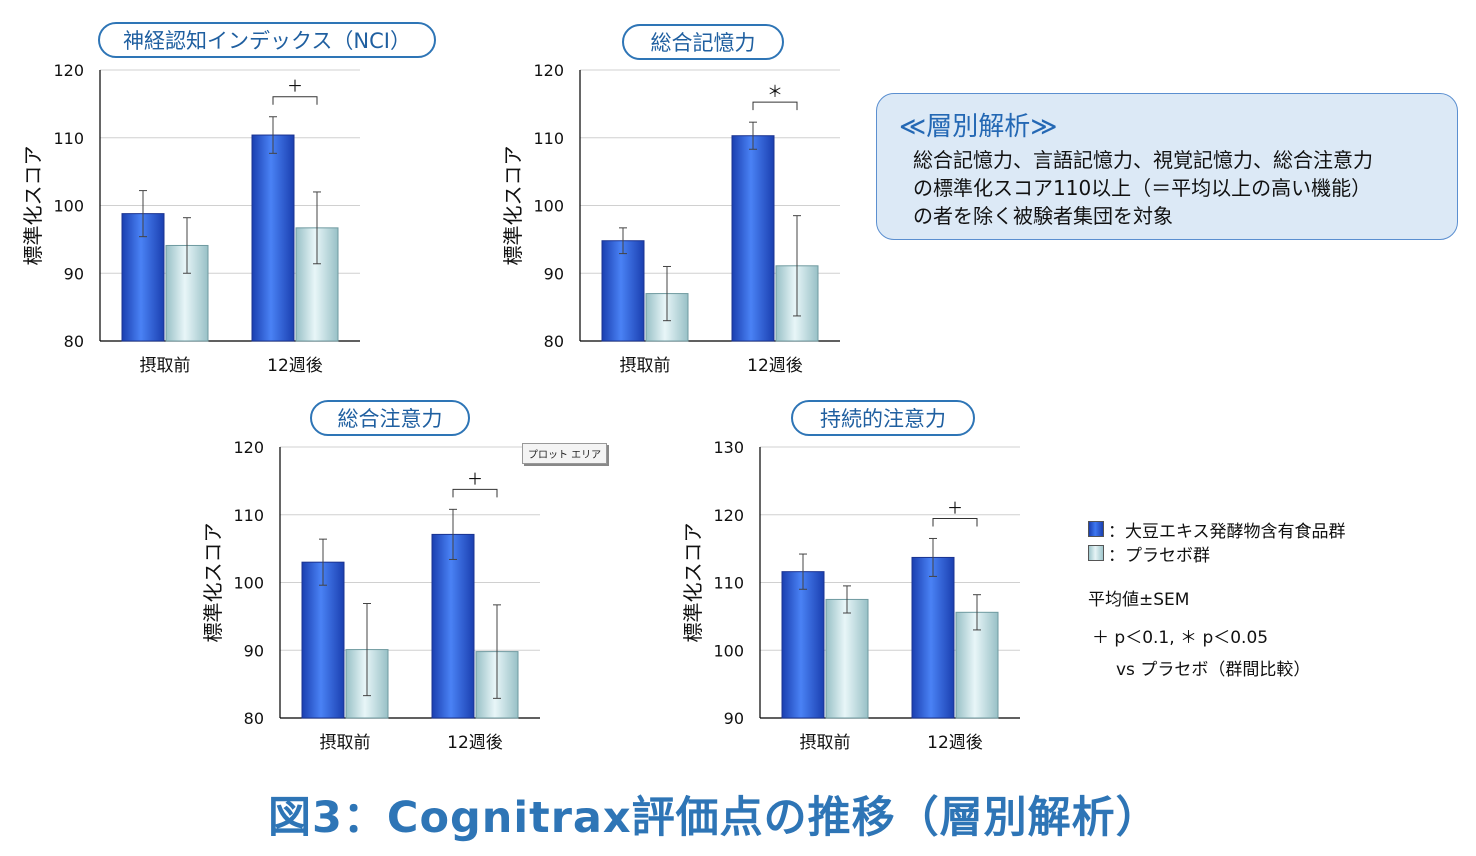 The height and width of the screenshot is (856, 1476). Describe the element at coordinates (1096, 529) in the screenshot. I see `legend-swatch-test` at that location.